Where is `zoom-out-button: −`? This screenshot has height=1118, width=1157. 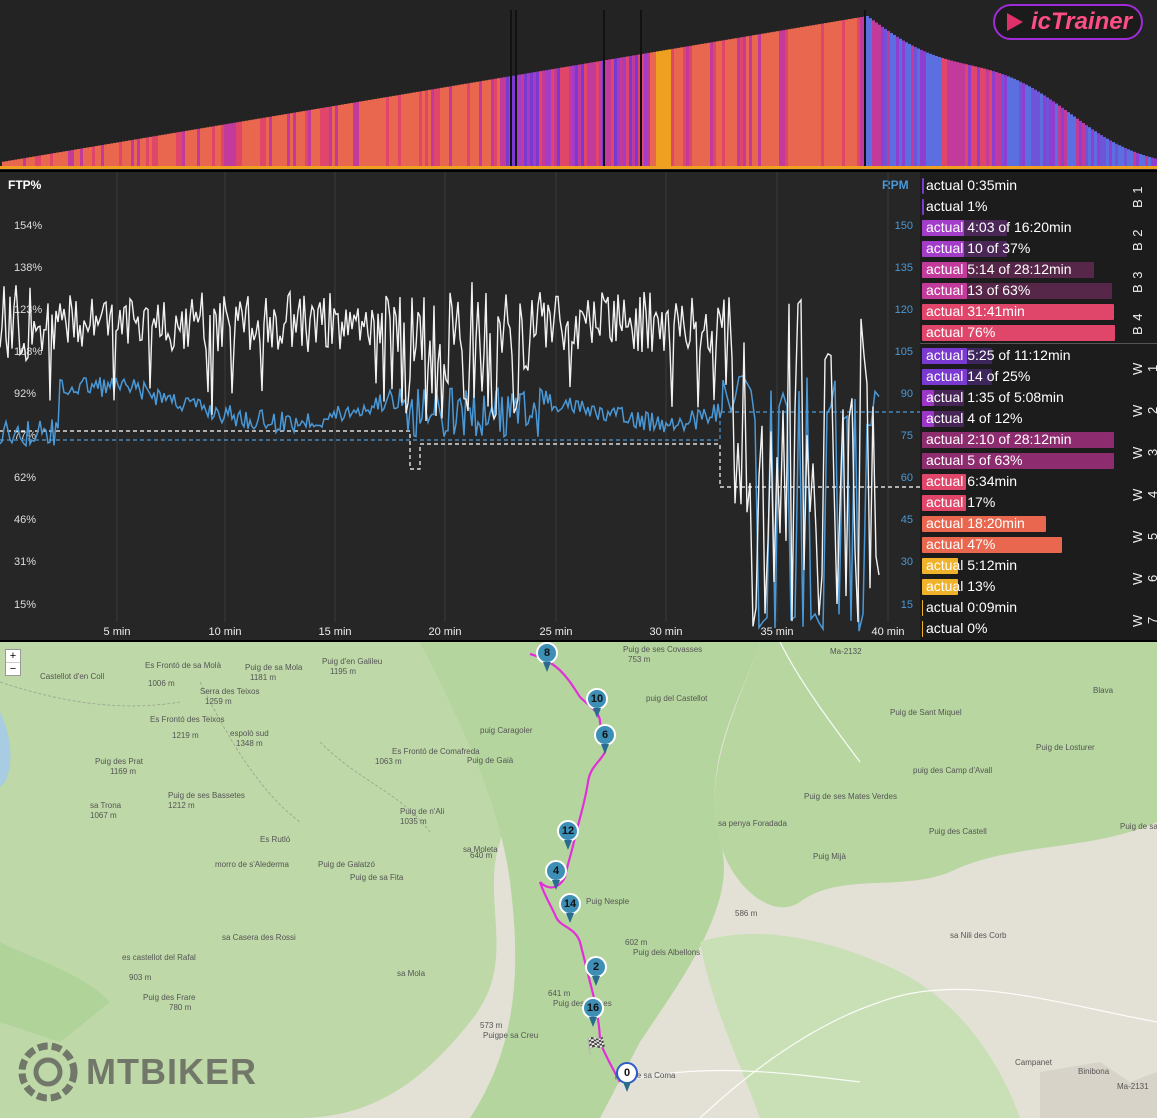 zoom-out-button: − is located at coordinates (13, 669).